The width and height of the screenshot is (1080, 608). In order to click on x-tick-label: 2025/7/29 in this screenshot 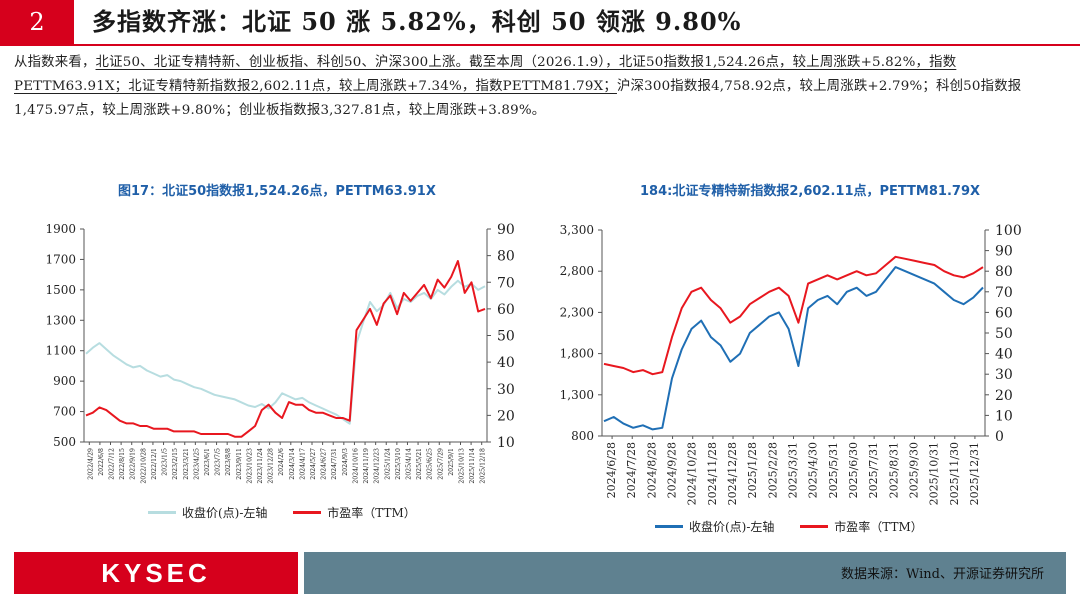, I will do `click(440, 464)`.